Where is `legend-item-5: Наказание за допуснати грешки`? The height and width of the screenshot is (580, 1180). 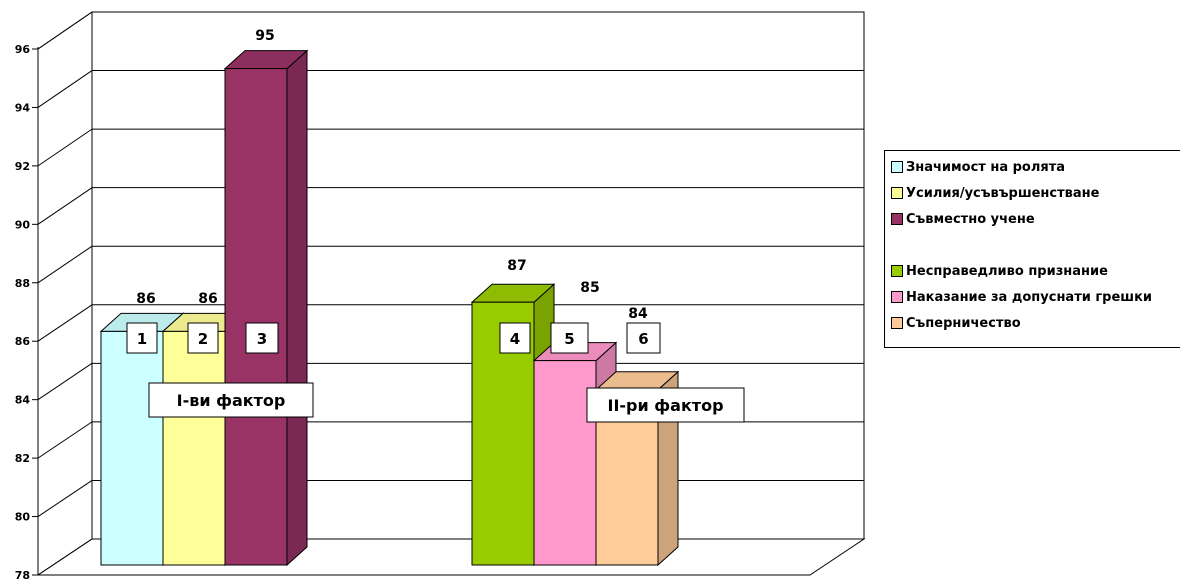 legend-item-5: Наказание за допуснати грешки is located at coordinates (1021, 297).